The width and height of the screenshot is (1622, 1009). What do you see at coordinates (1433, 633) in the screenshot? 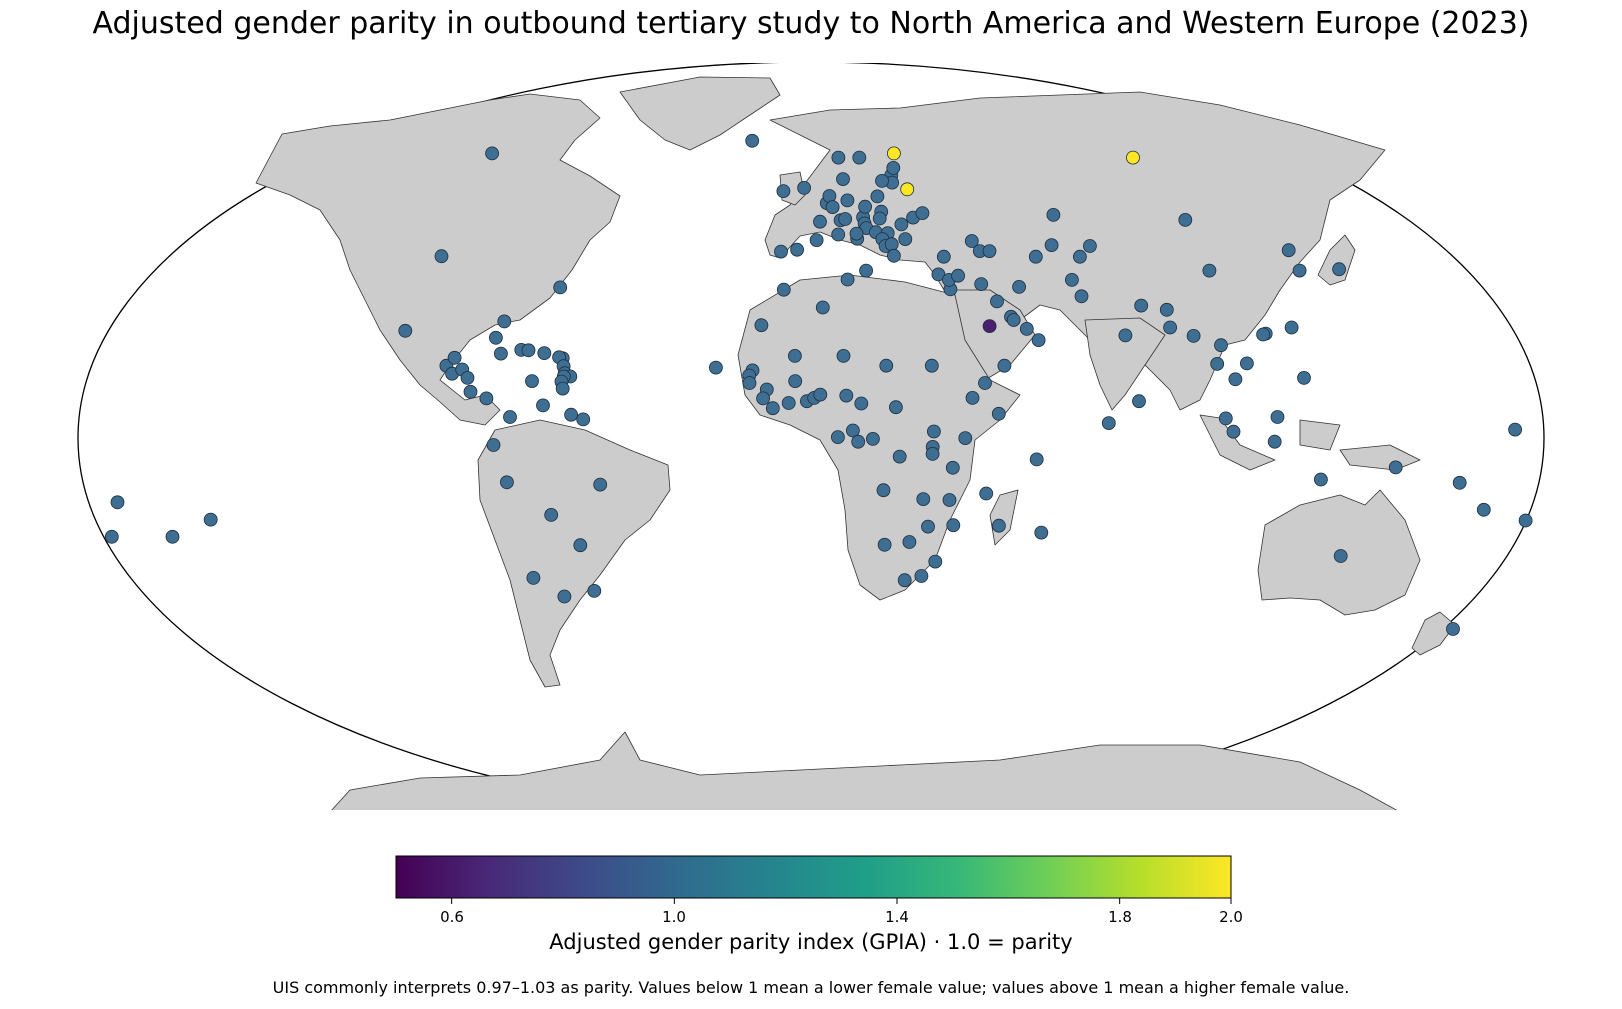
I see `new-zealand-land` at bounding box center [1433, 633].